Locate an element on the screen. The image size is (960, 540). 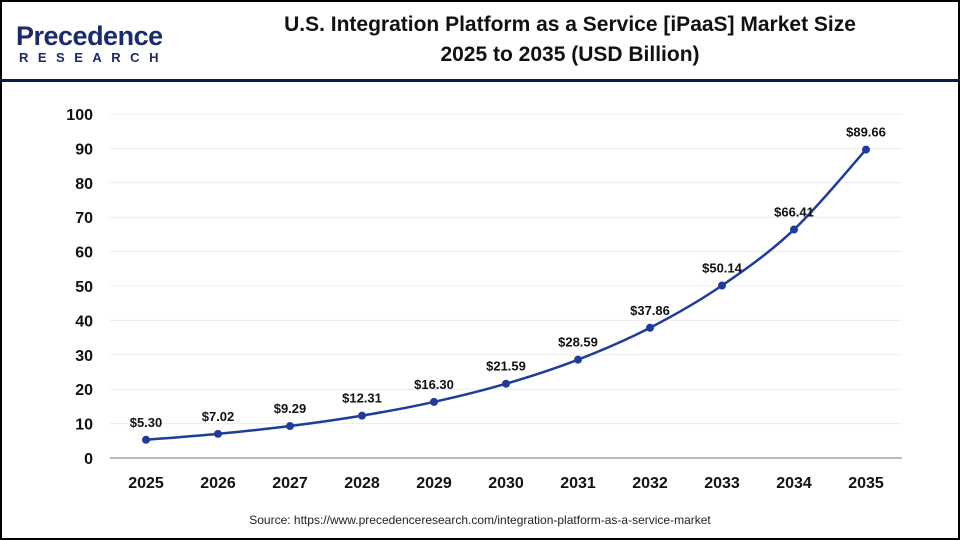
data-label: $37.86 is located at coordinates (650, 310).